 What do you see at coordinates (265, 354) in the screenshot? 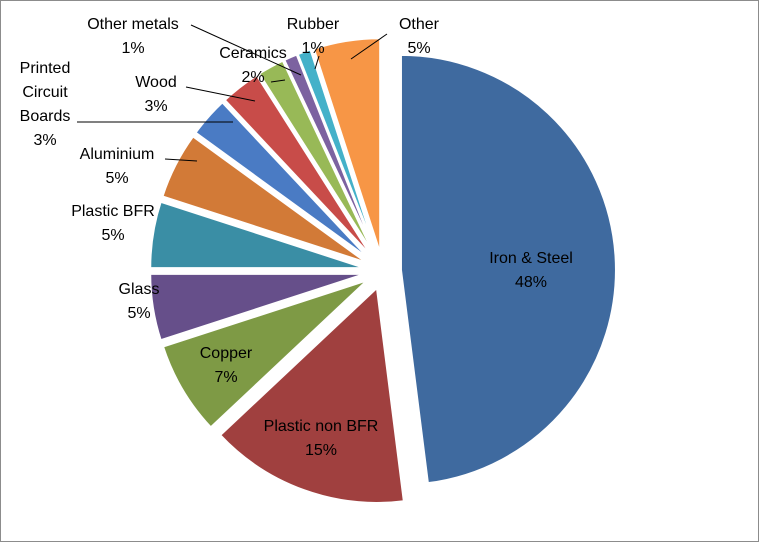
I see `pie-slice-copper` at bounding box center [265, 354].